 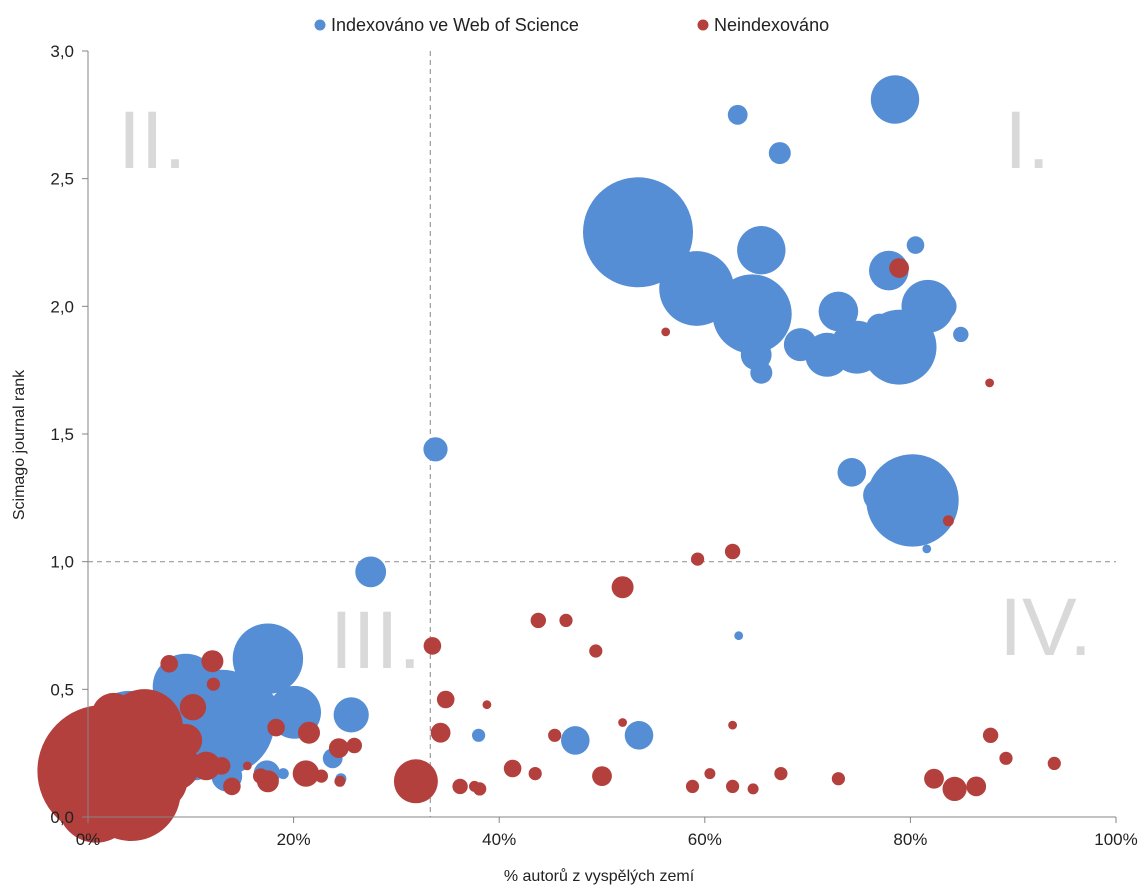 I want to click on y-tick-label: 2,0, so click(x=62, y=306).